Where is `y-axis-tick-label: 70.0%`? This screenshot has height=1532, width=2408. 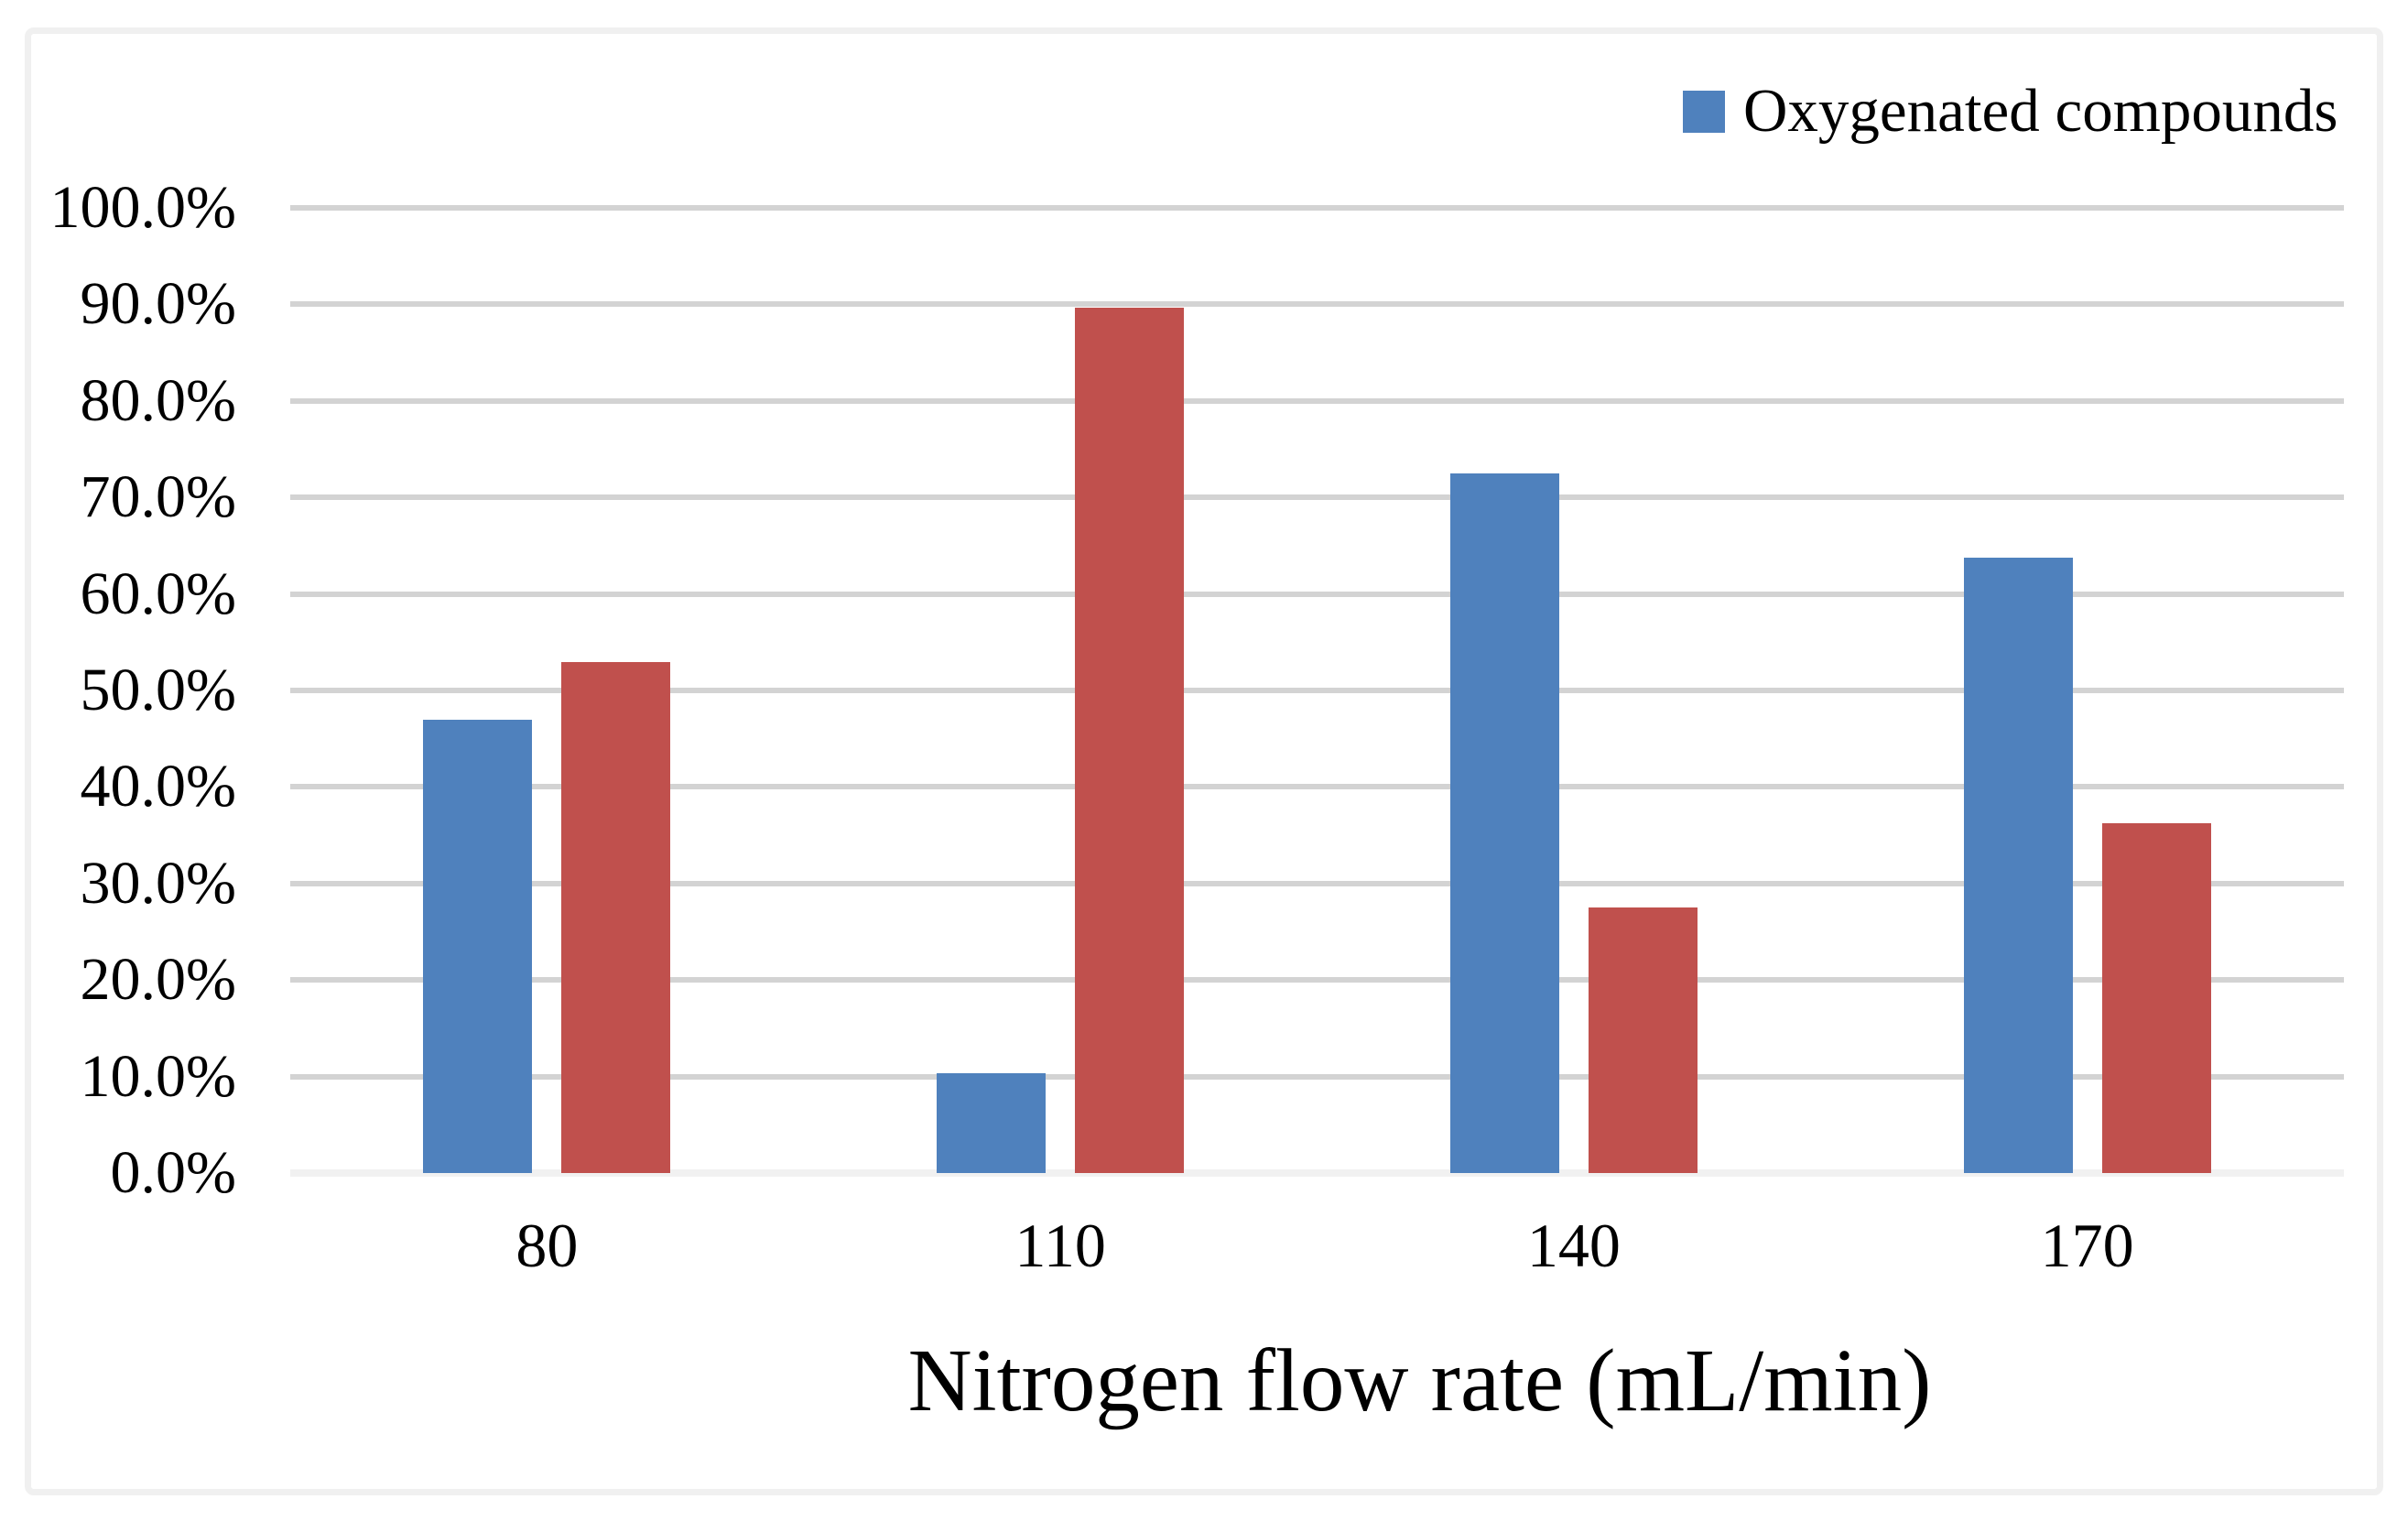 y-axis-tick-label: 70.0% is located at coordinates (158, 497).